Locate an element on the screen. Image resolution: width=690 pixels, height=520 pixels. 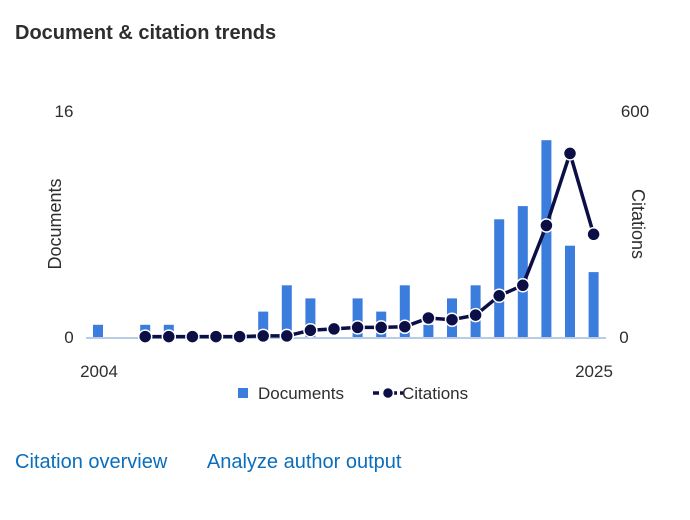
citations-point-2012 is located at coordinates (287, 336).